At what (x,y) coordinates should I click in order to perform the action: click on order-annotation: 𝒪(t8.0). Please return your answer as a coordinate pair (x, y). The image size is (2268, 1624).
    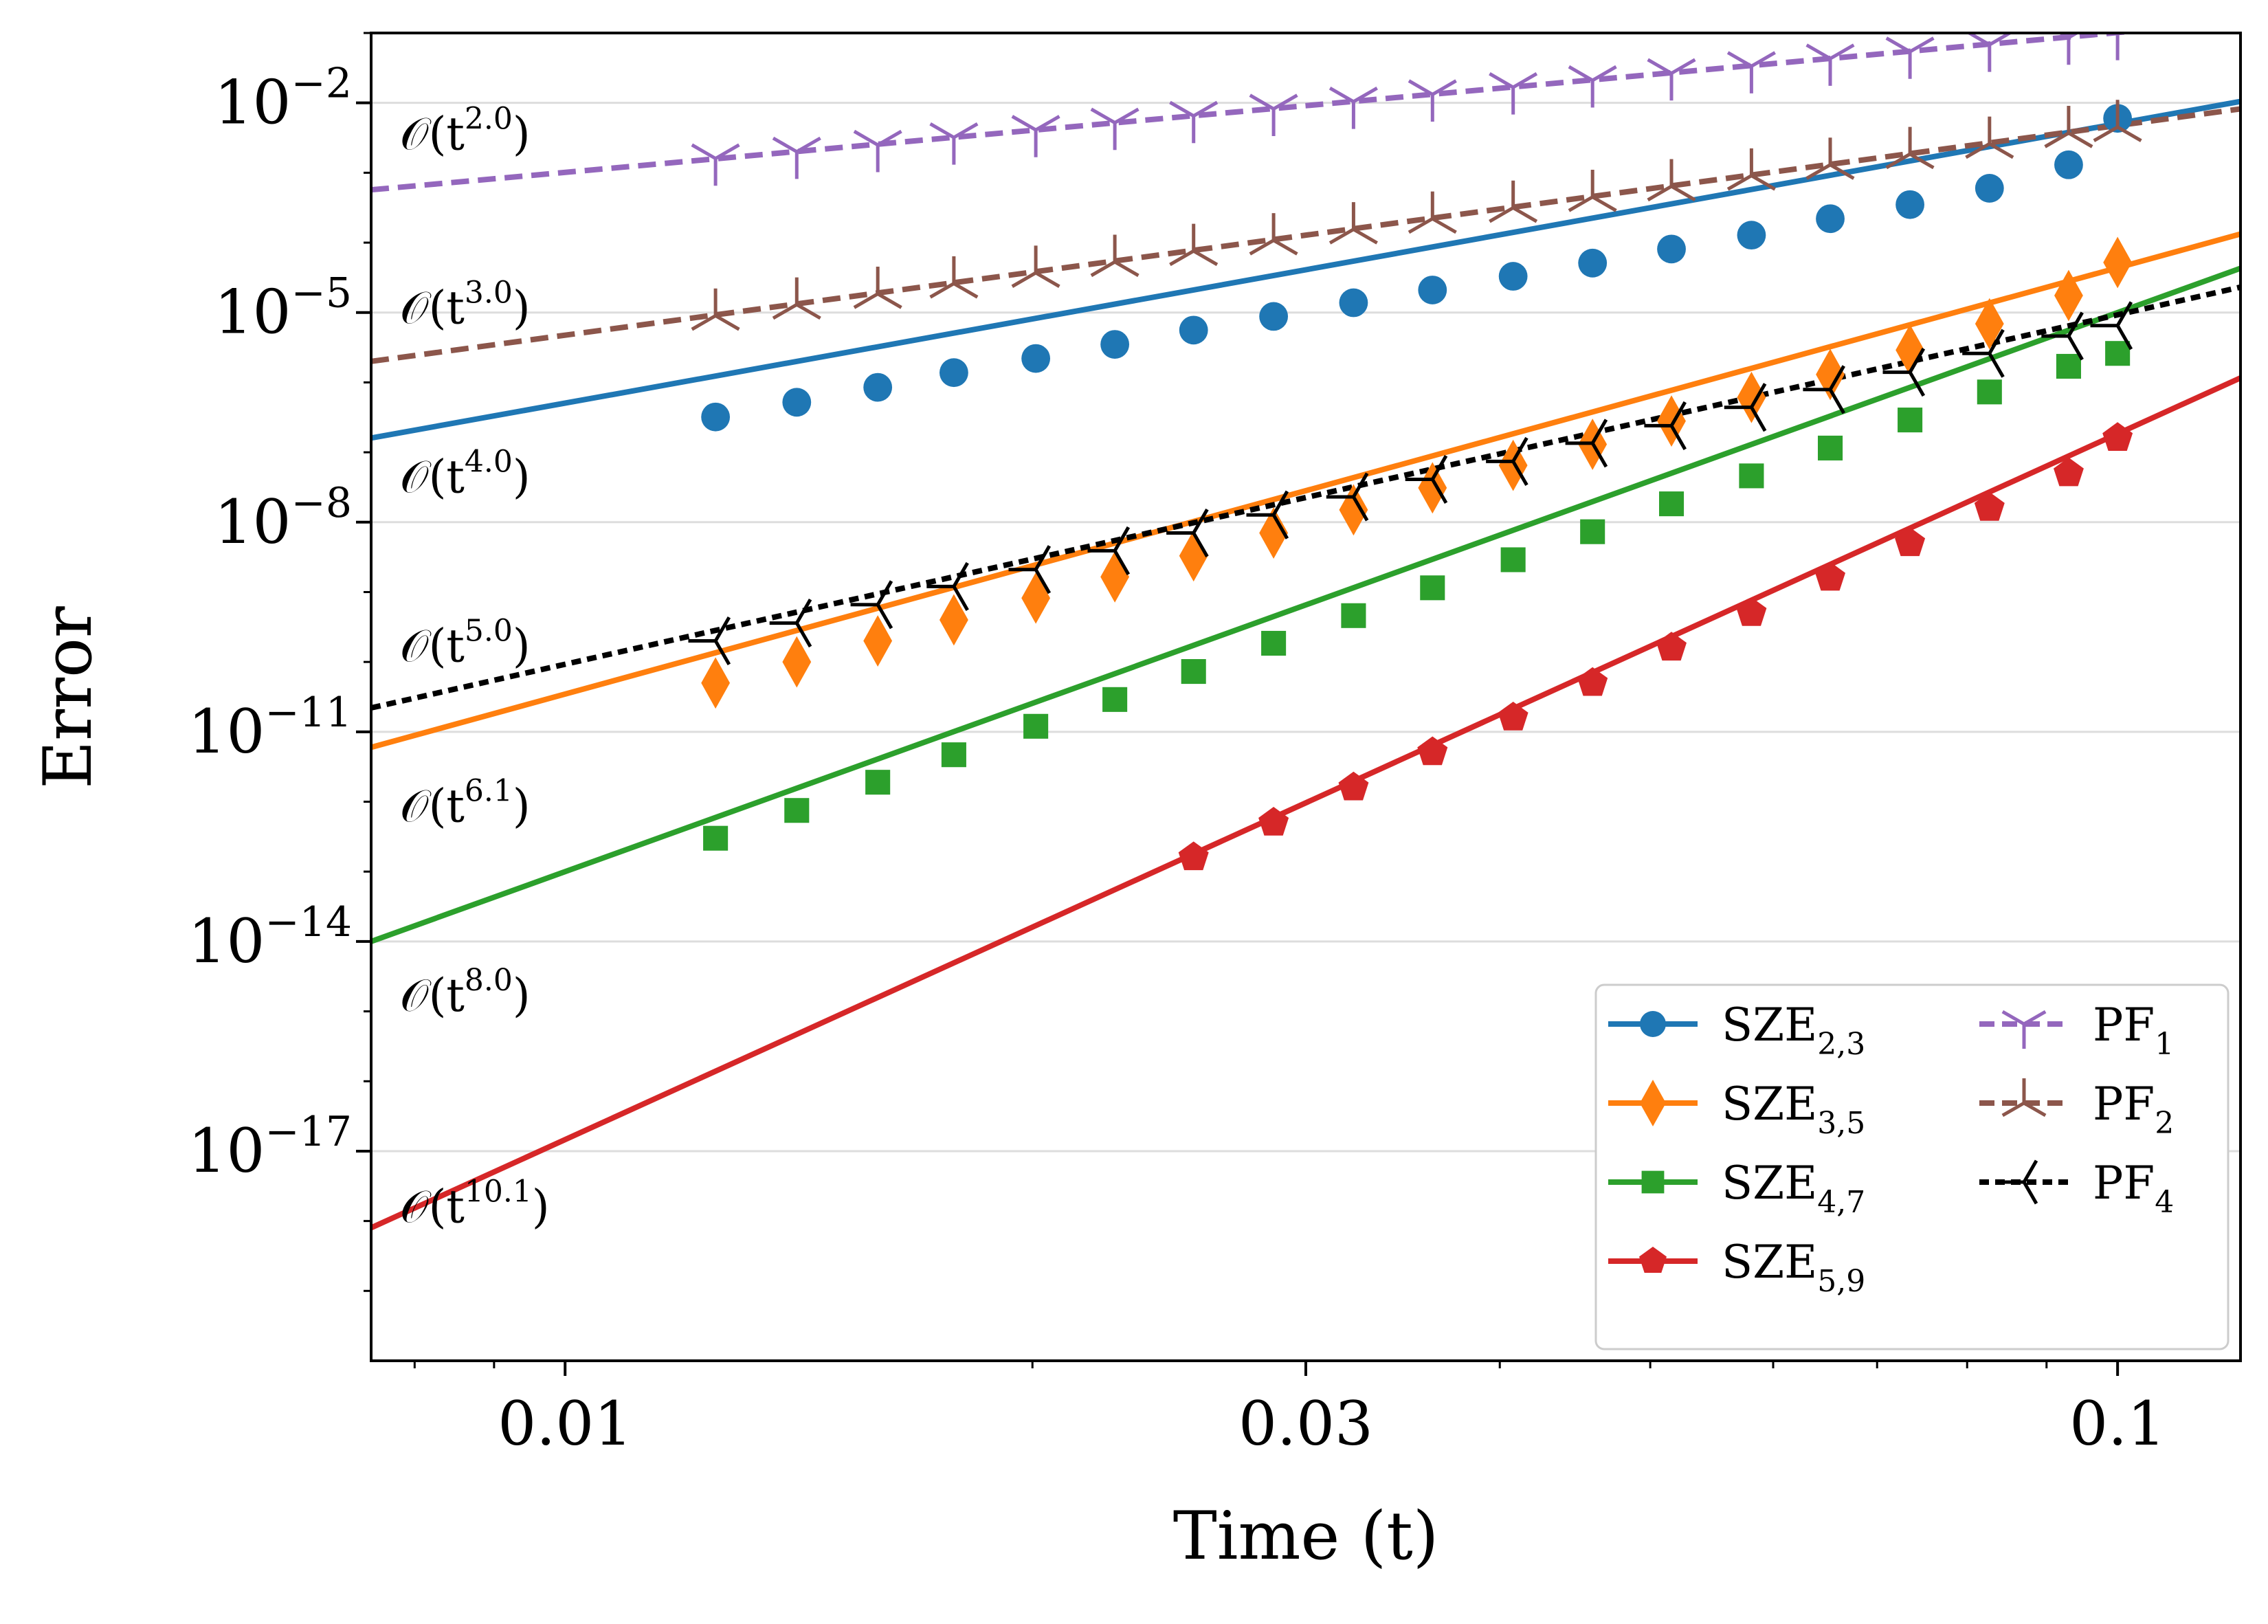
    Looking at the image, I should click on (466, 992).